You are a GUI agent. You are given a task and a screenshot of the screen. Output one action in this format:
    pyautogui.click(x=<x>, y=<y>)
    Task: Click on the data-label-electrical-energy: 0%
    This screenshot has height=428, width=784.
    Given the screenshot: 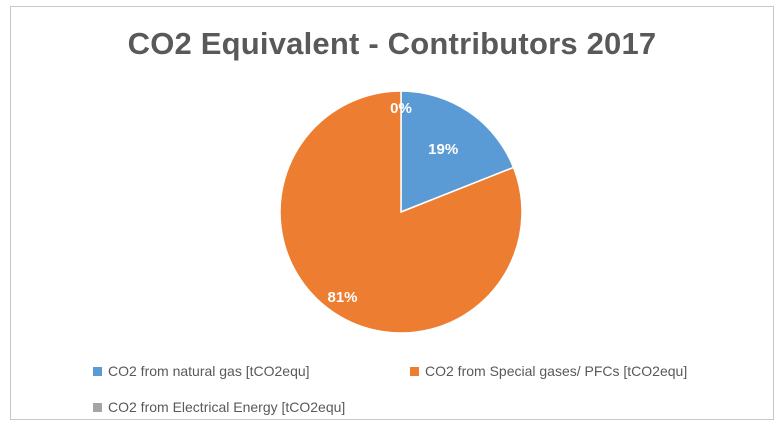 What is the action you would take?
    pyautogui.click(x=401, y=108)
    